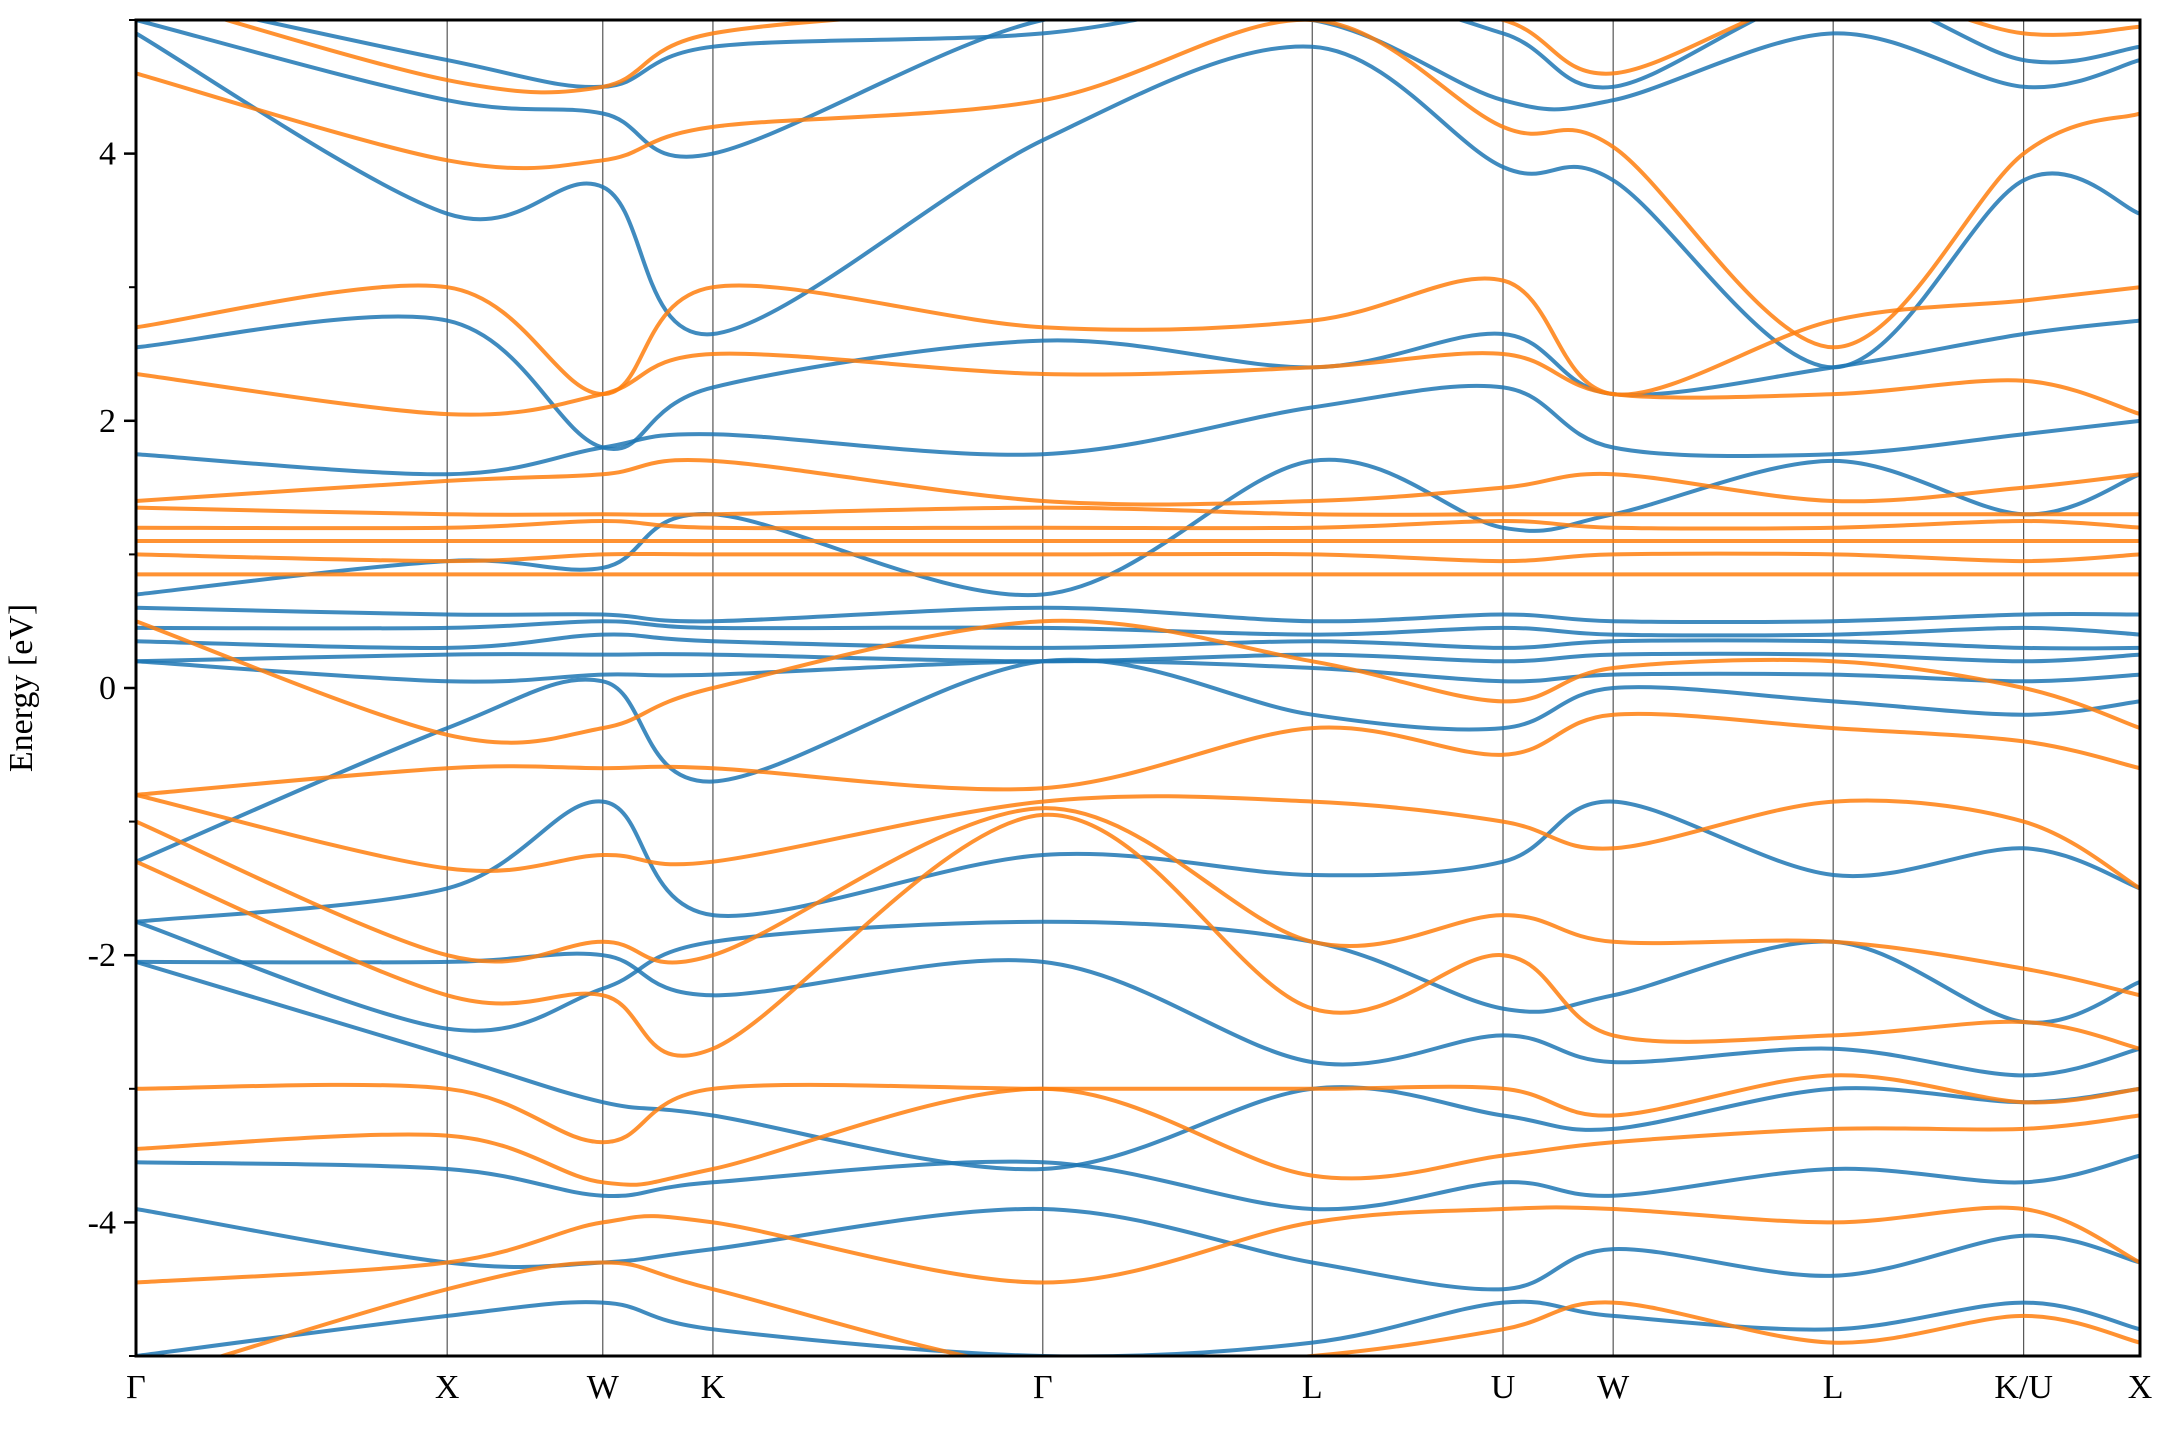  What do you see at coordinates (102, 955) in the screenshot?
I see `y-tick-label: -2` at bounding box center [102, 955].